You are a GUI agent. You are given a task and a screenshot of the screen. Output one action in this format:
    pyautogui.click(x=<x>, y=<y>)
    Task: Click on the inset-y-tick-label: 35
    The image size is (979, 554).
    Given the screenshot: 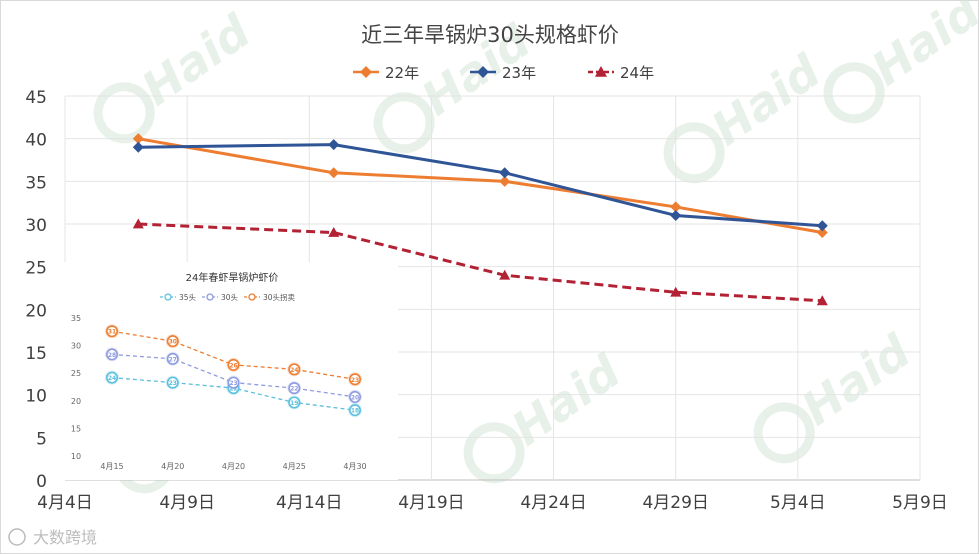 What is the action you would take?
    pyautogui.click(x=76, y=318)
    